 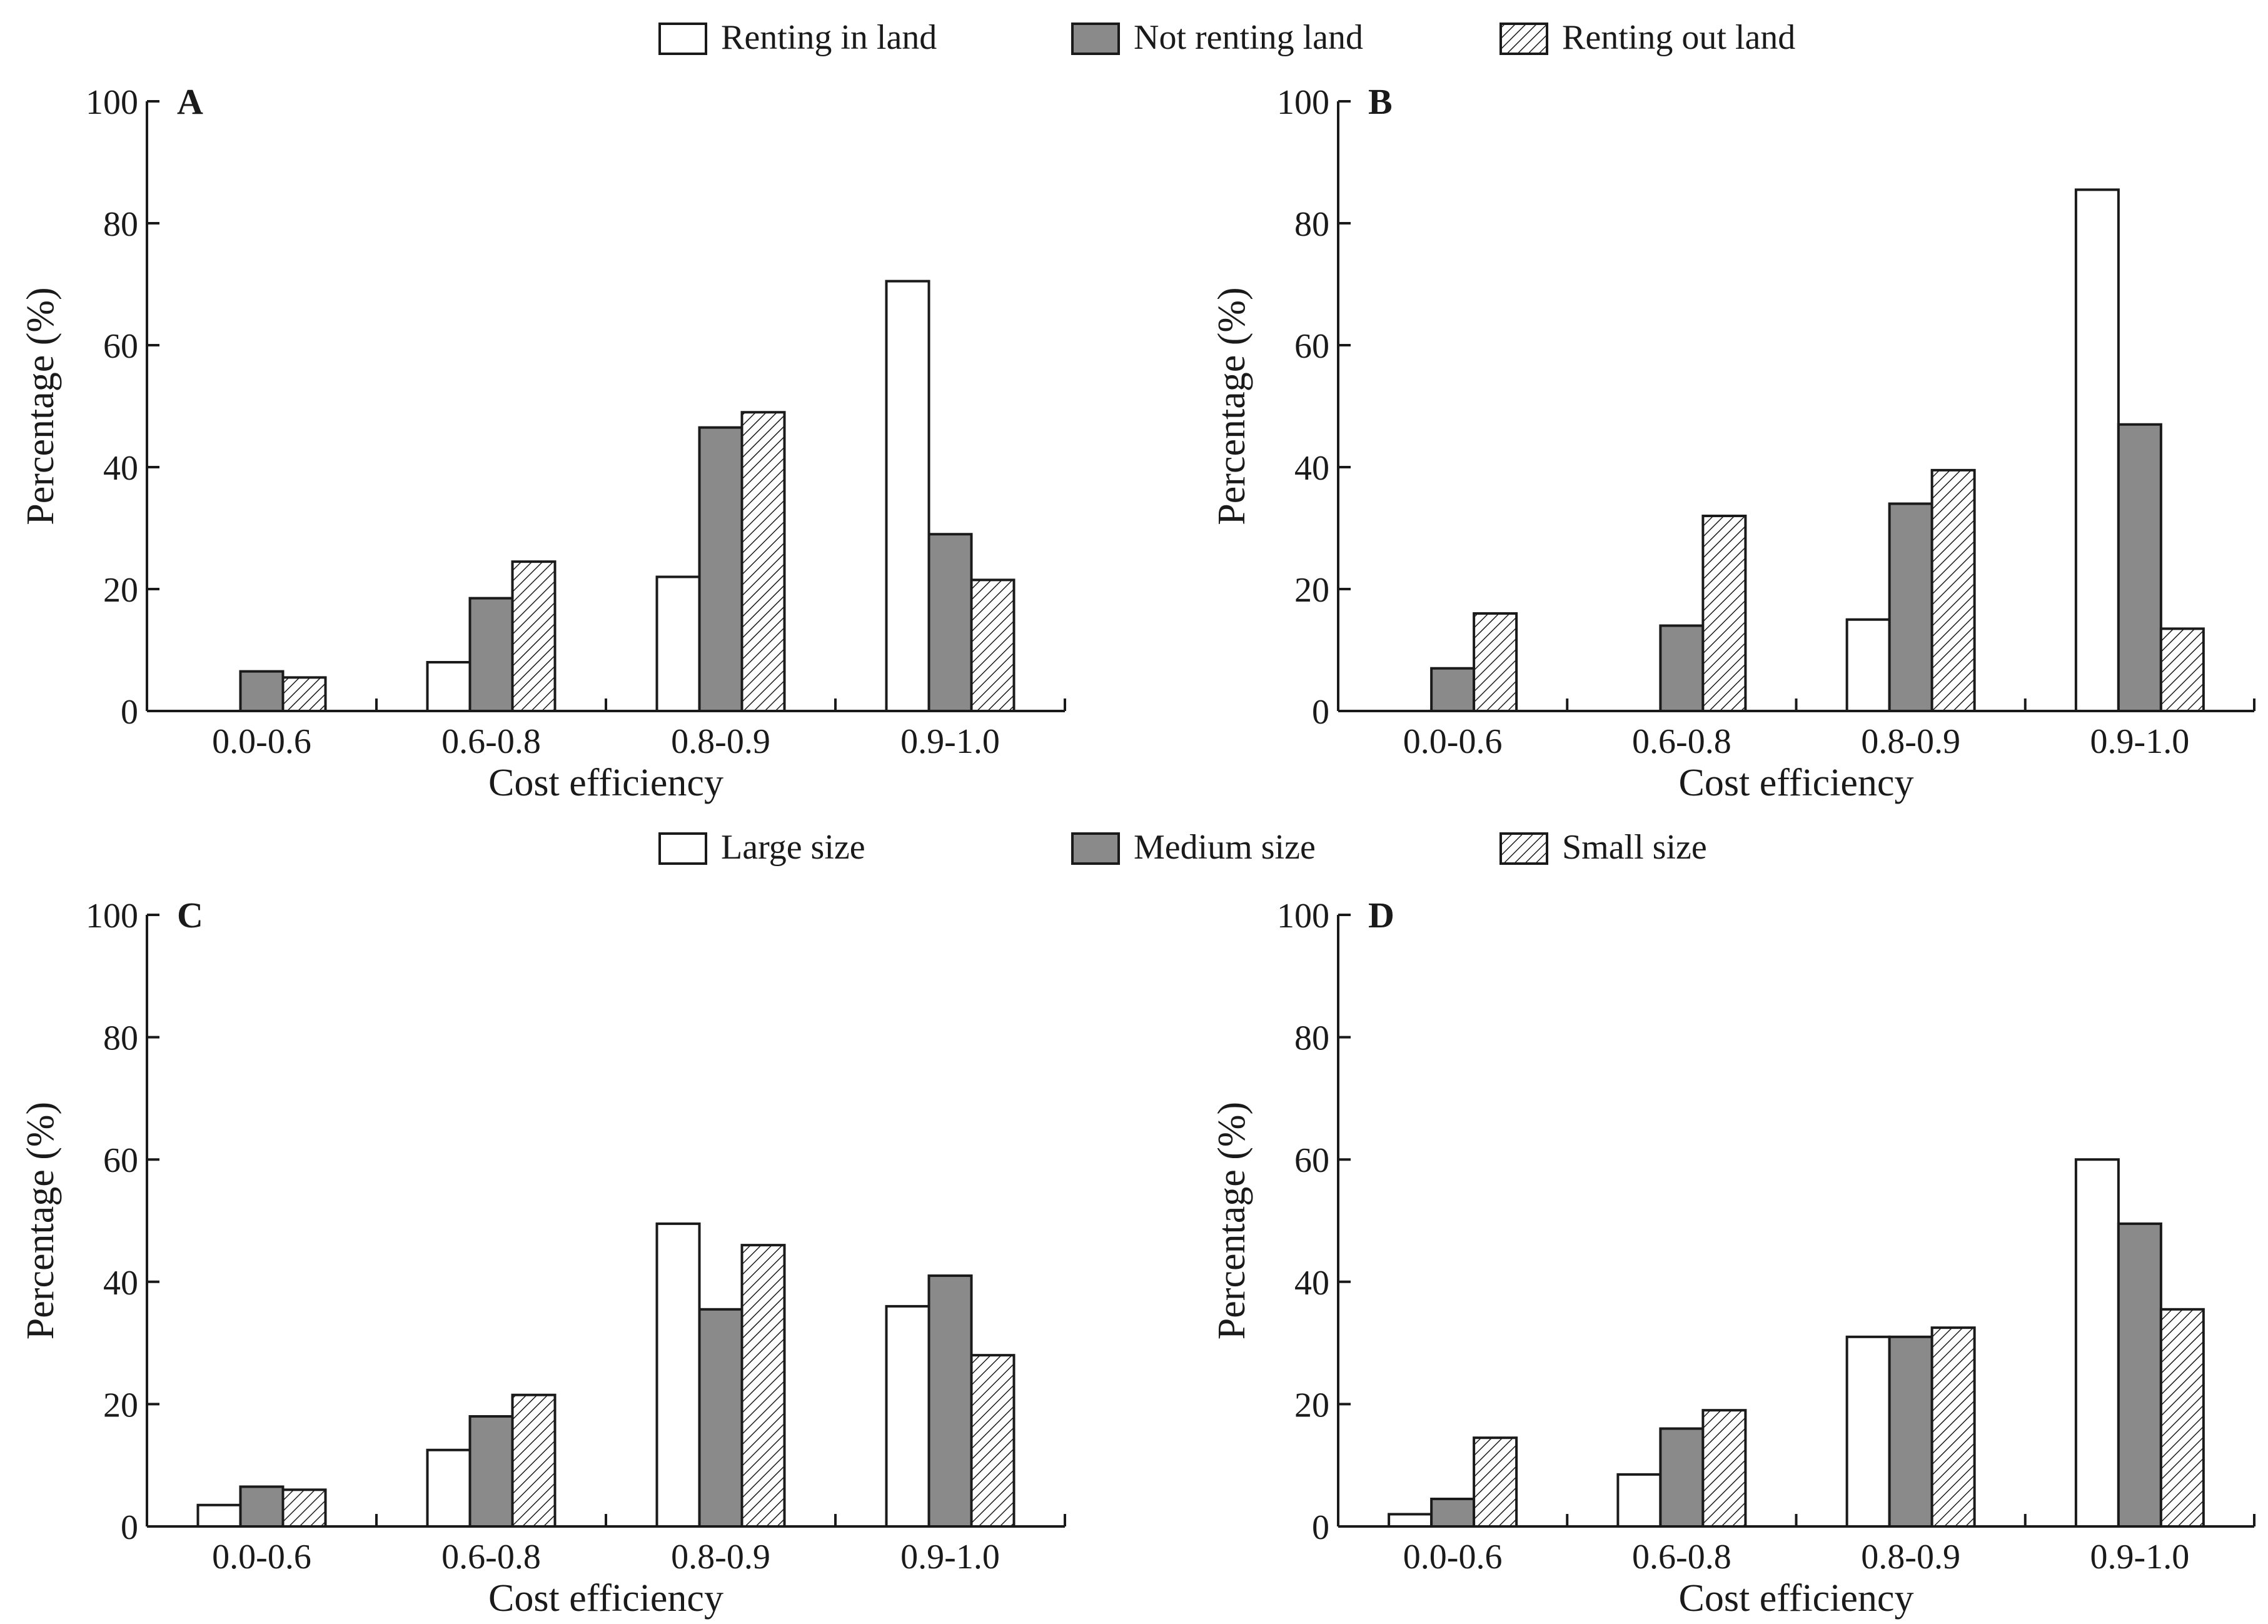 What do you see at coordinates (907, 496) in the screenshot?
I see `bar-A-white-0.9-1.0` at bounding box center [907, 496].